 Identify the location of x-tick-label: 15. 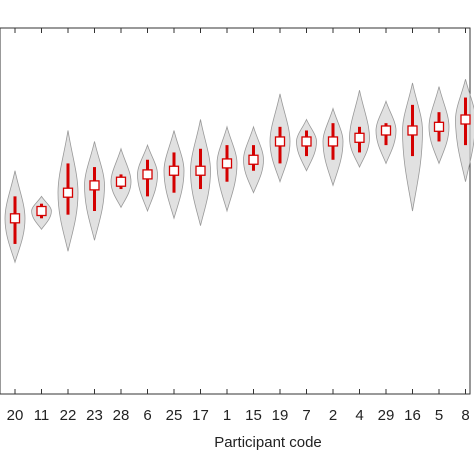
(253, 415).